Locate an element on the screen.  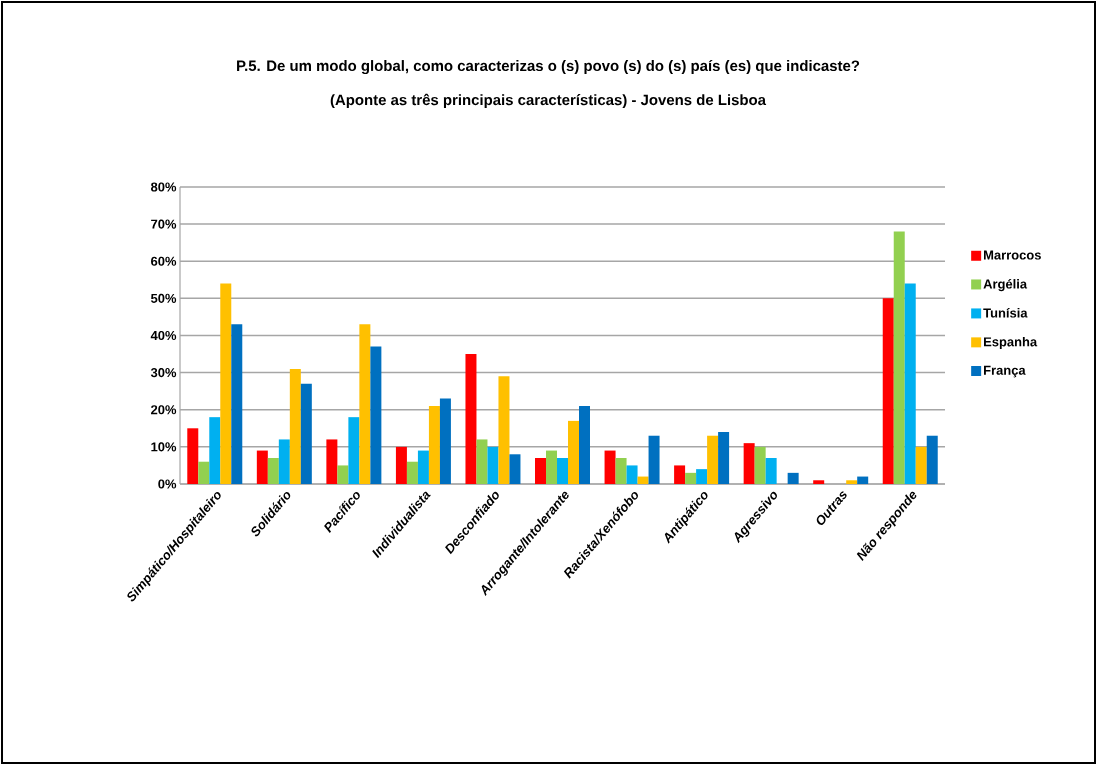
y-tick-label: 80% is located at coordinates (163, 187).